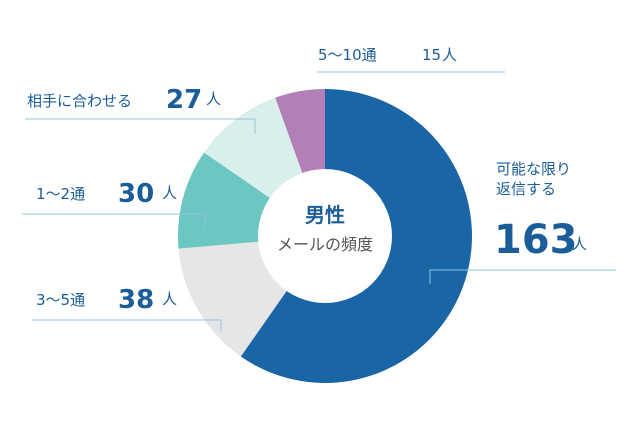 The height and width of the screenshot is (426, 636). What do you see at coordinates (213, 99) in the screenshot?
I see `label-match-unit: 人` at bounding box center [213, 99].